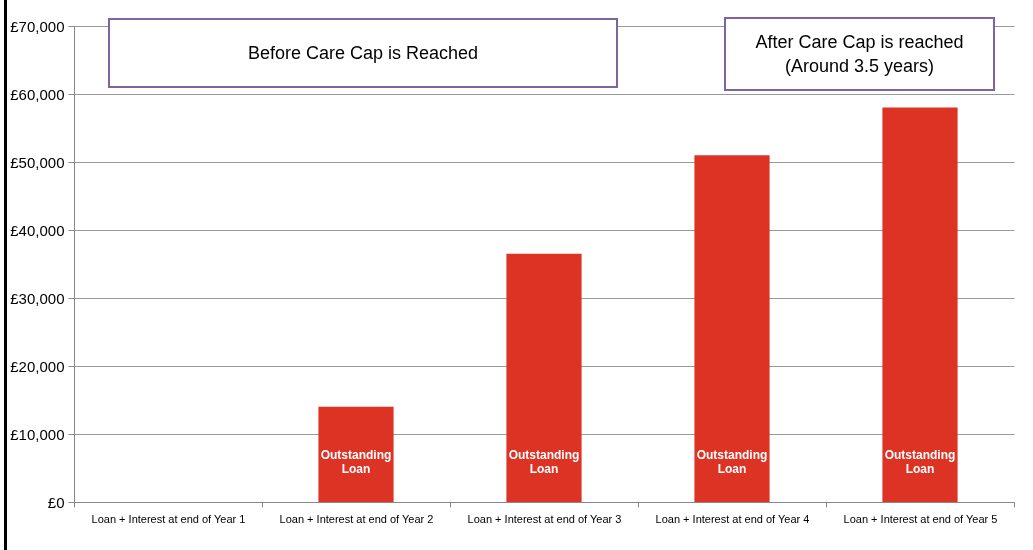  What do you see at coordinates (544, 462) in the screenshot?
I see `series-label: Outstanding Loan` at bounding box center [544, 462].